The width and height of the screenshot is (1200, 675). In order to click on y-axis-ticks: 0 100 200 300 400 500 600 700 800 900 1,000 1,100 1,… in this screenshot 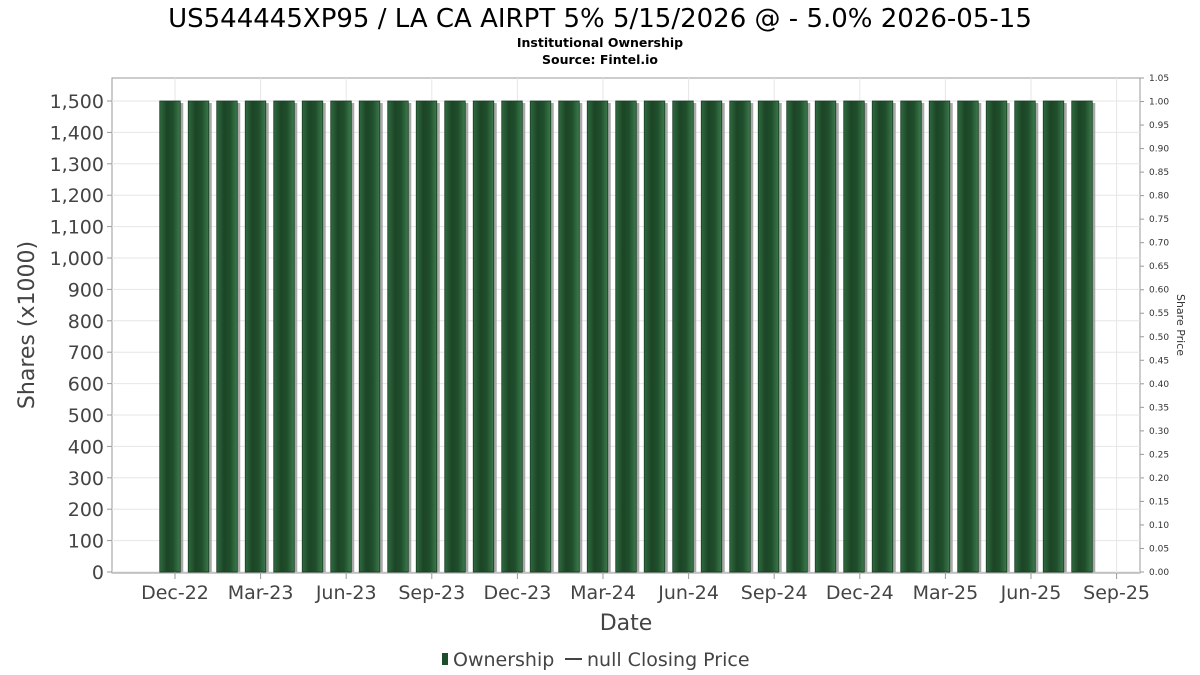, I will do `click(81, 337)`.